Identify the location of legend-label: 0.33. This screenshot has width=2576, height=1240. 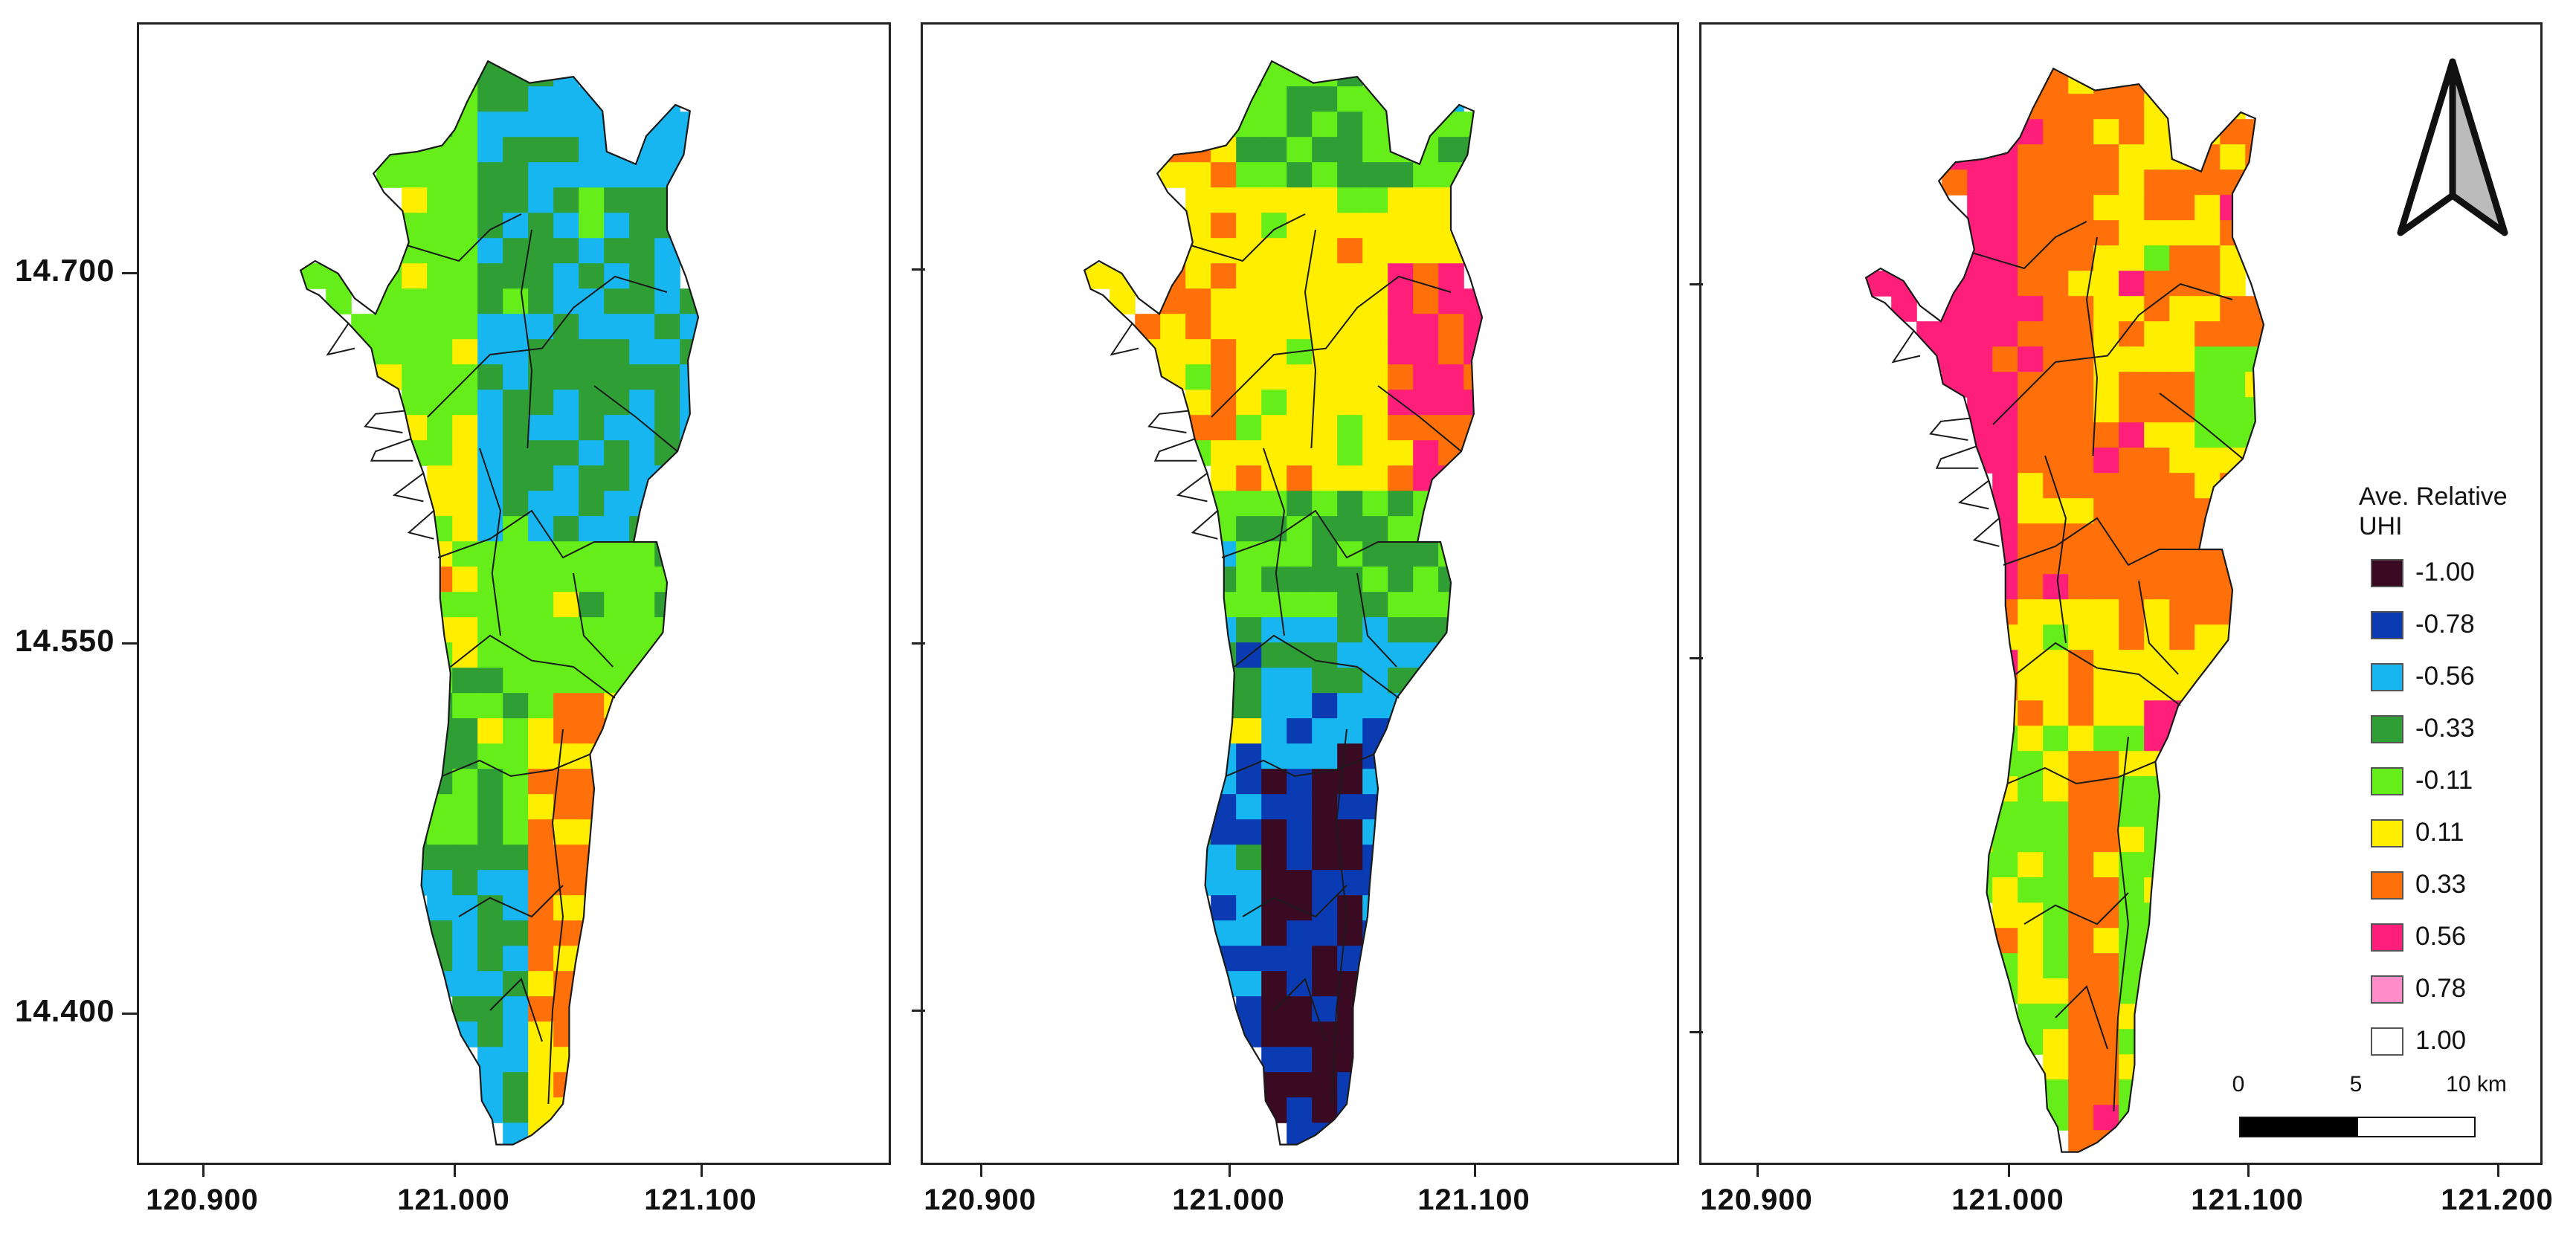
(2441, 884).